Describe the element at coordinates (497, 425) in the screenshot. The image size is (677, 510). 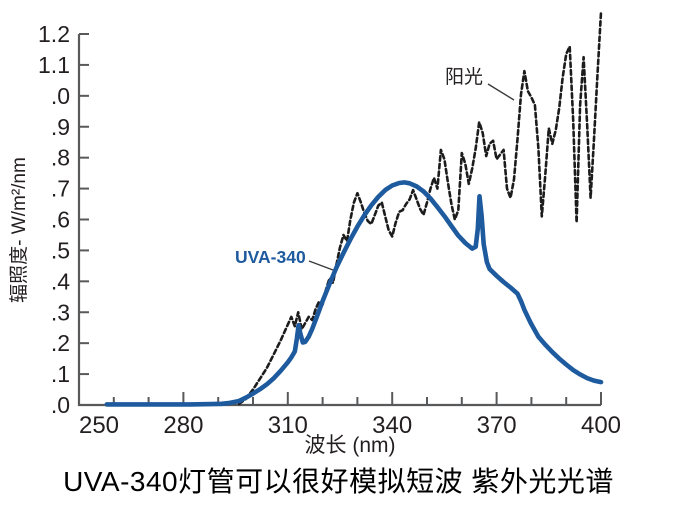
I see `x-tick-label: 370` at that location.